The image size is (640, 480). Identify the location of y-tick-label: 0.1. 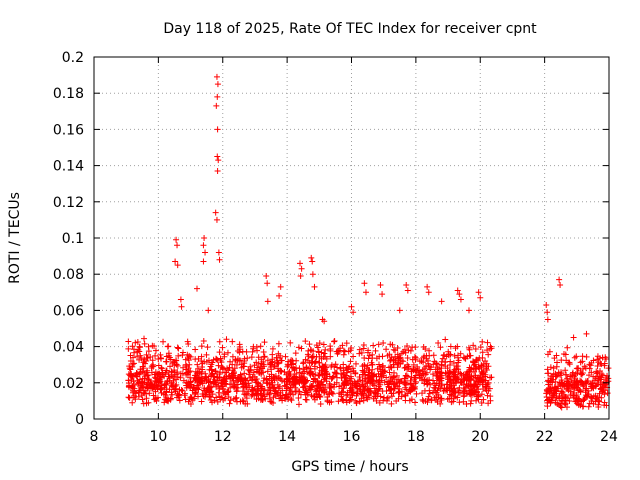
(73, 239).